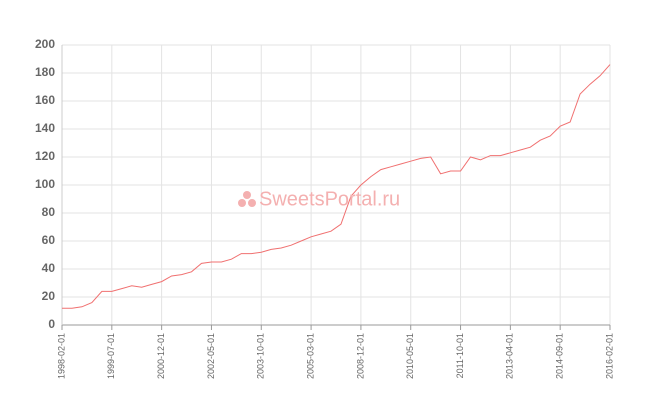 The height and width of the screenshot is (400, 650). What do you see at coordinates (460, 355) in the screenshot?
I see `x-tick-label: 2011-10-01` at bounding box center [460, 355].